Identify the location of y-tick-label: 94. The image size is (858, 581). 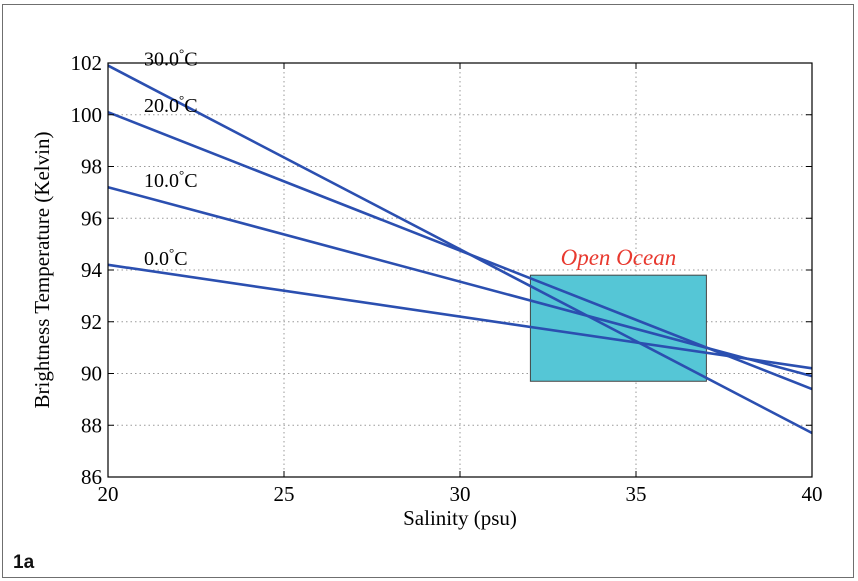
(92, 270).